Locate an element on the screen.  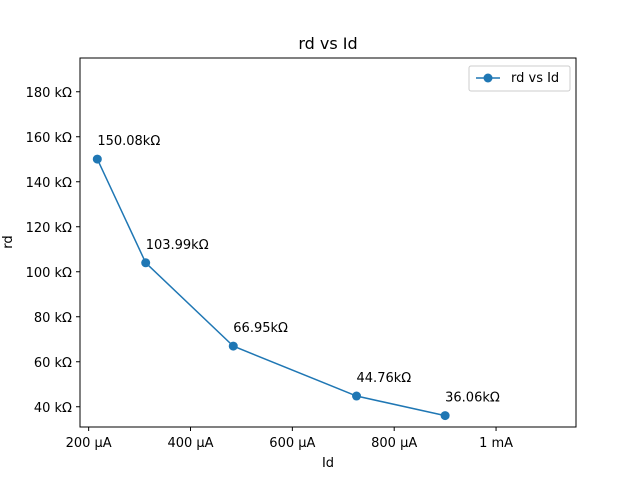
legend-marker-swatch is located at coordinates (488, 78).